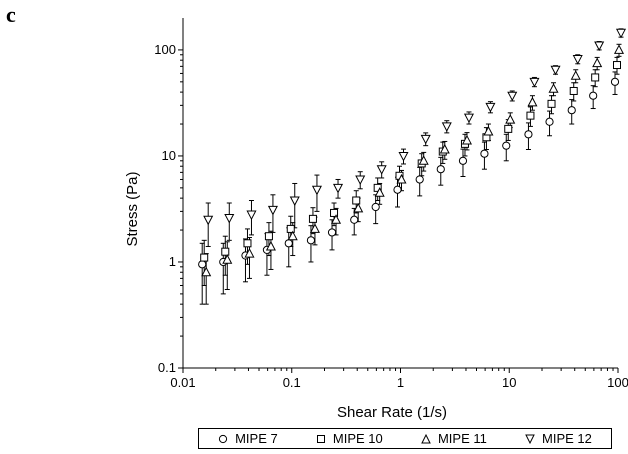 The width and height of the screenshot is (628, 454). Describe the element at coordinates (405, 438) in the screenshot. I see `legend: MIPE 7 MIPE 10 MIPE 11 MIPE 12` at that location.